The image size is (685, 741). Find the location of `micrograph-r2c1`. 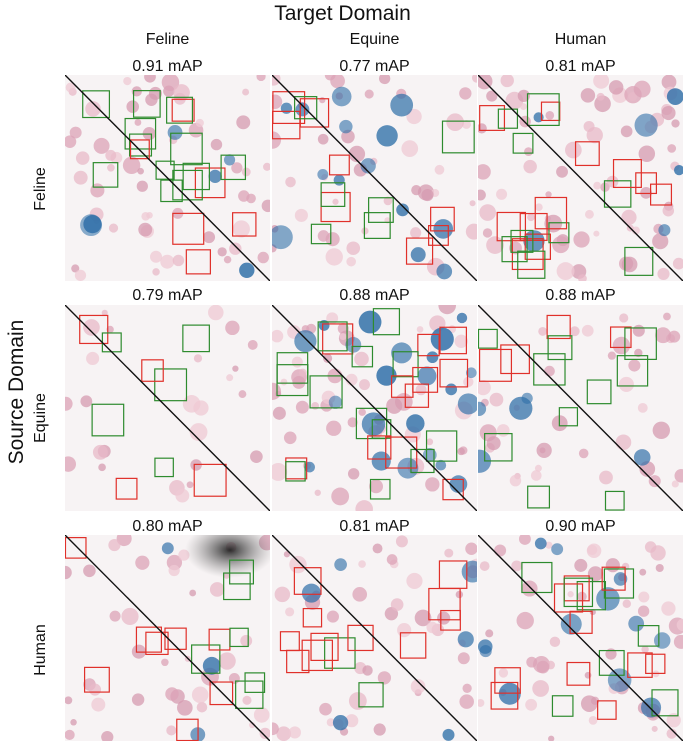

micrograph-r2c1 is located at coordinates (374, 638).